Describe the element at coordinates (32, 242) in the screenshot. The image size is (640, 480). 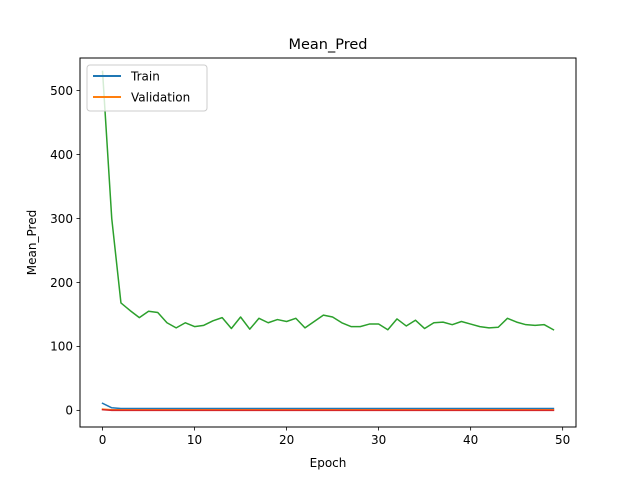
I see `y-axis-label: Mean_Pred` at that location.